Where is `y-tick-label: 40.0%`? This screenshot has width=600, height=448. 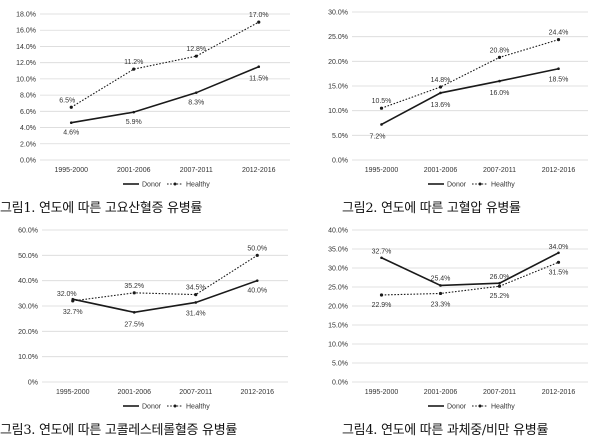
y-tick-label: 40.0% is located at coordinates (28, 281).